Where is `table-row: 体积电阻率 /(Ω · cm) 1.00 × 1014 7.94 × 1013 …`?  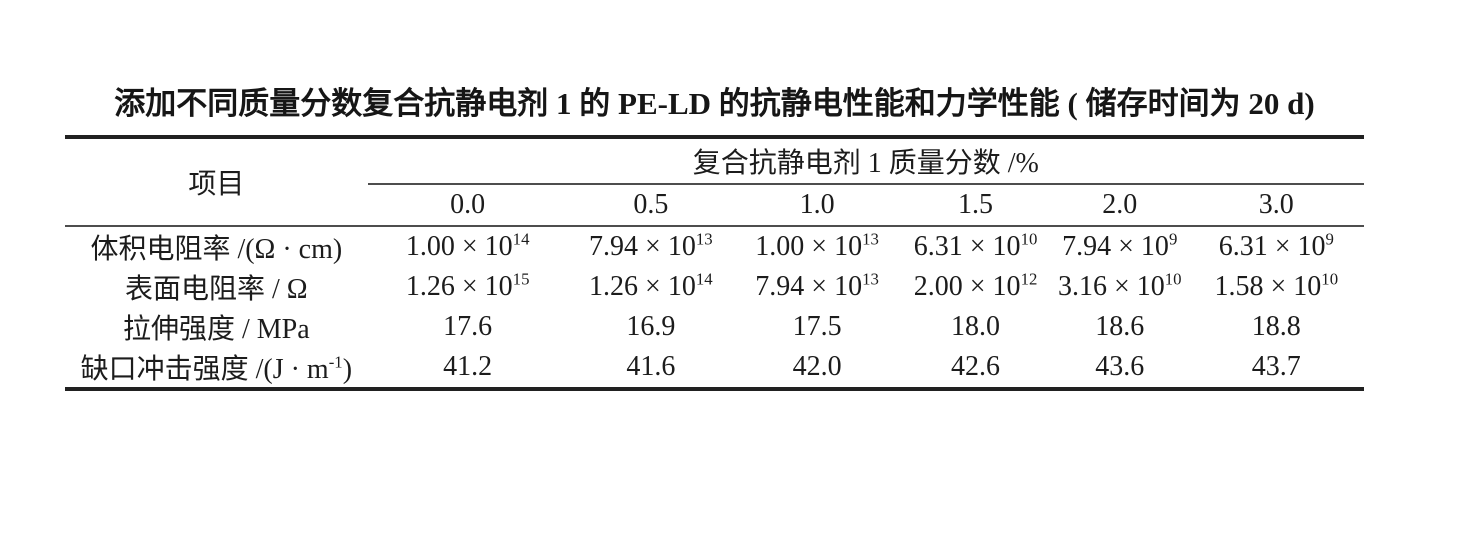
table-row: 体积电阻率 /(Ω · cm) 1.00 × 1014 7.94 × 1013 … is located at coordinates (714, 246).